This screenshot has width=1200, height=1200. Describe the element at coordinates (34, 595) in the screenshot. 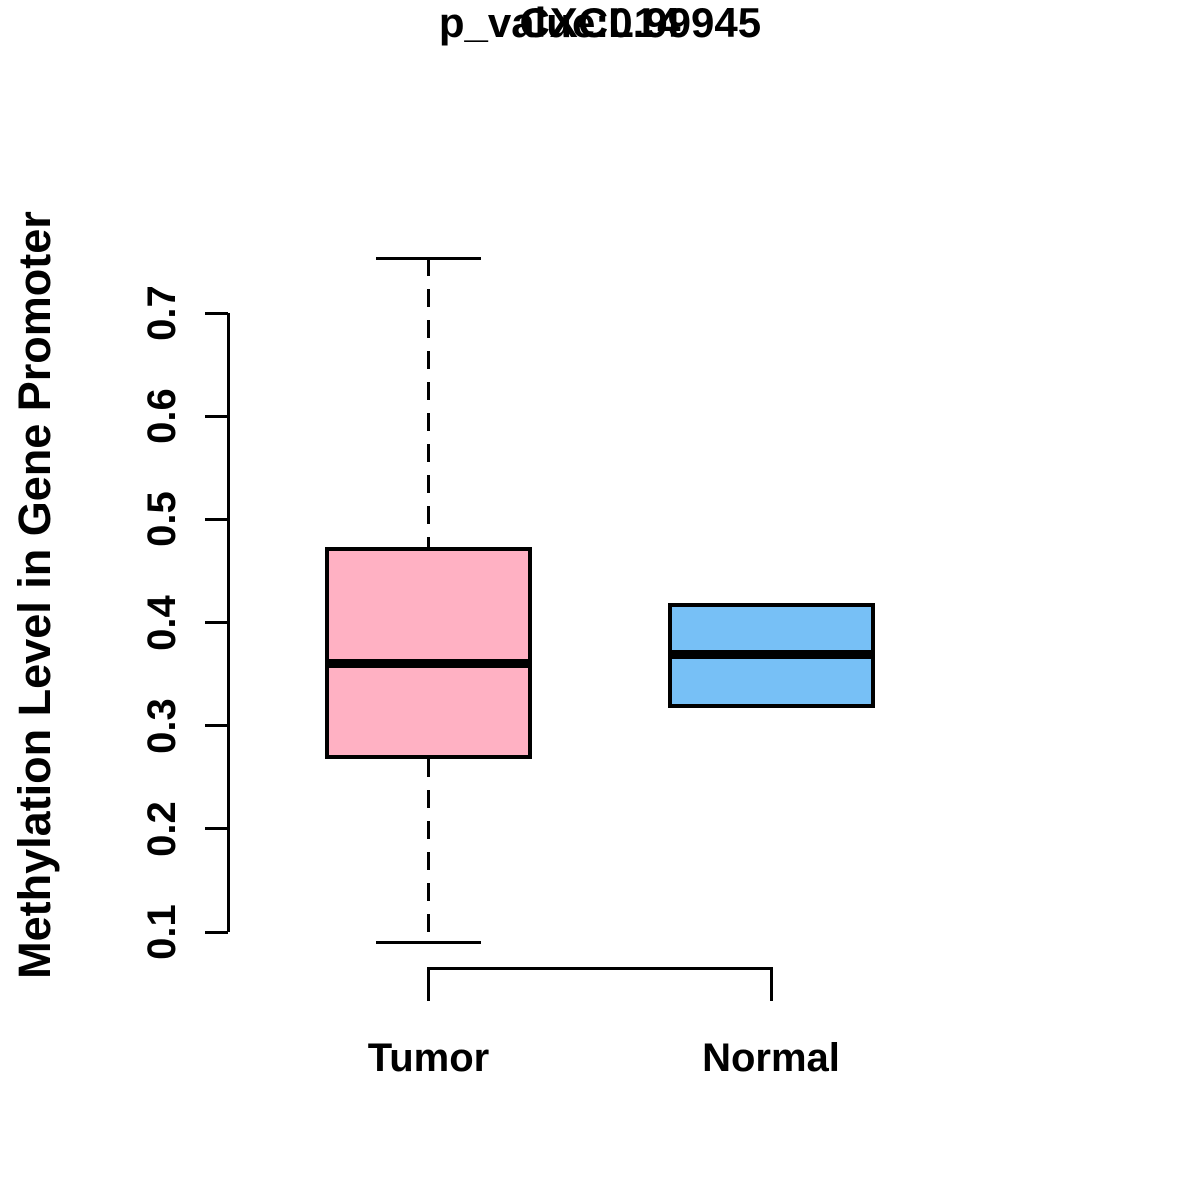

I see `y-axis-title: Methylation Level in Gene Promoter` at that location.